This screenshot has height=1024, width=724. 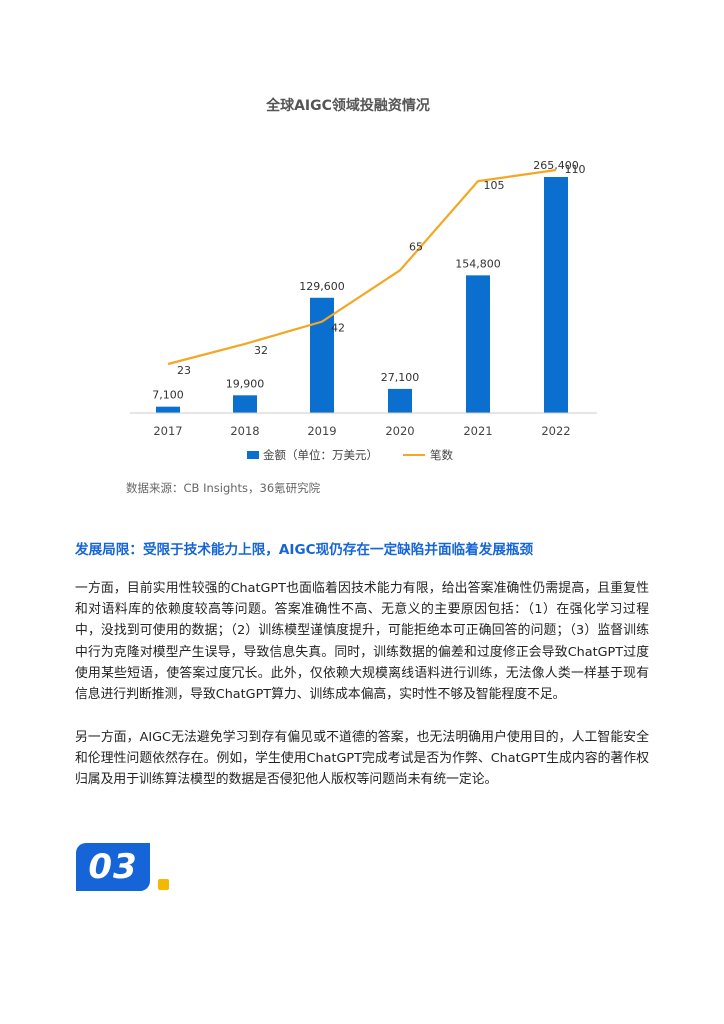 What do you see at coordinates (362, 267) in the screenshot?
I see `count-line` at bounding box center [362, 267].